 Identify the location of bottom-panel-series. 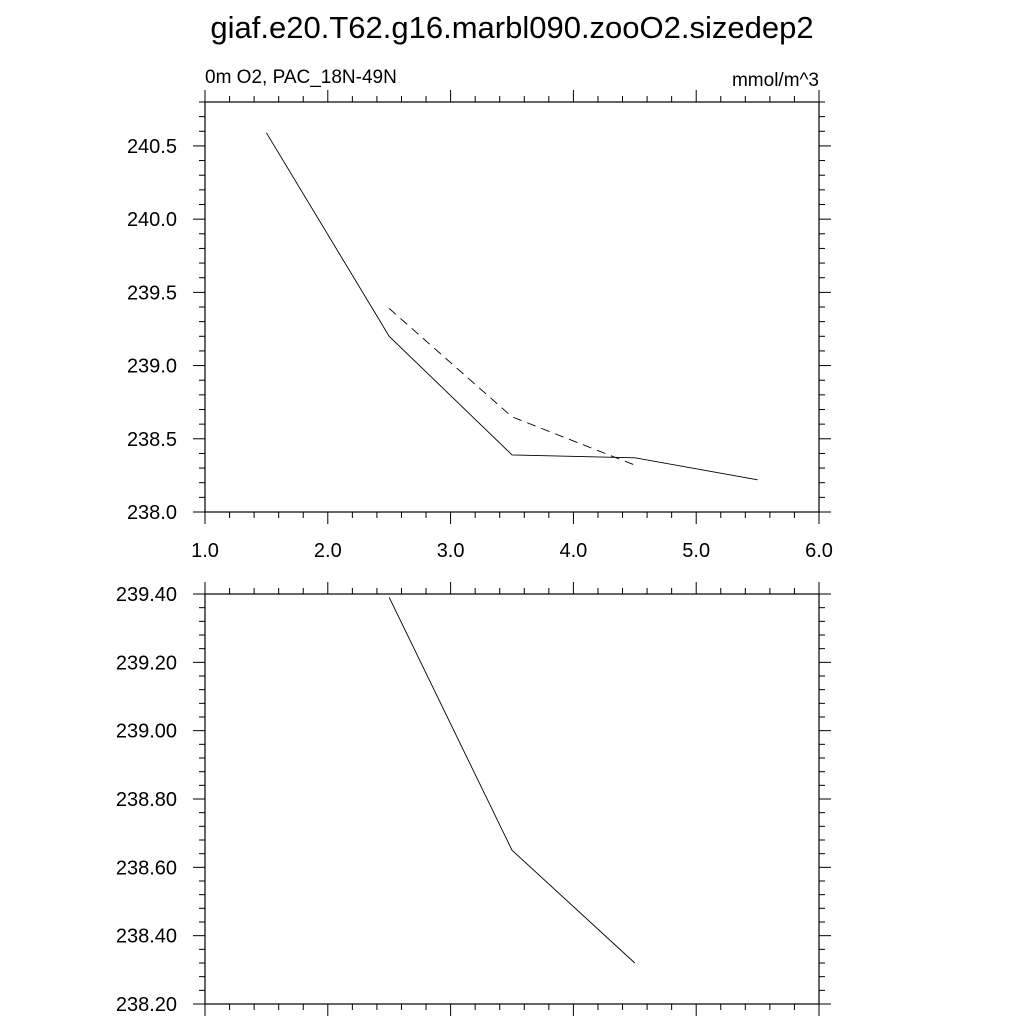
(512, 780).